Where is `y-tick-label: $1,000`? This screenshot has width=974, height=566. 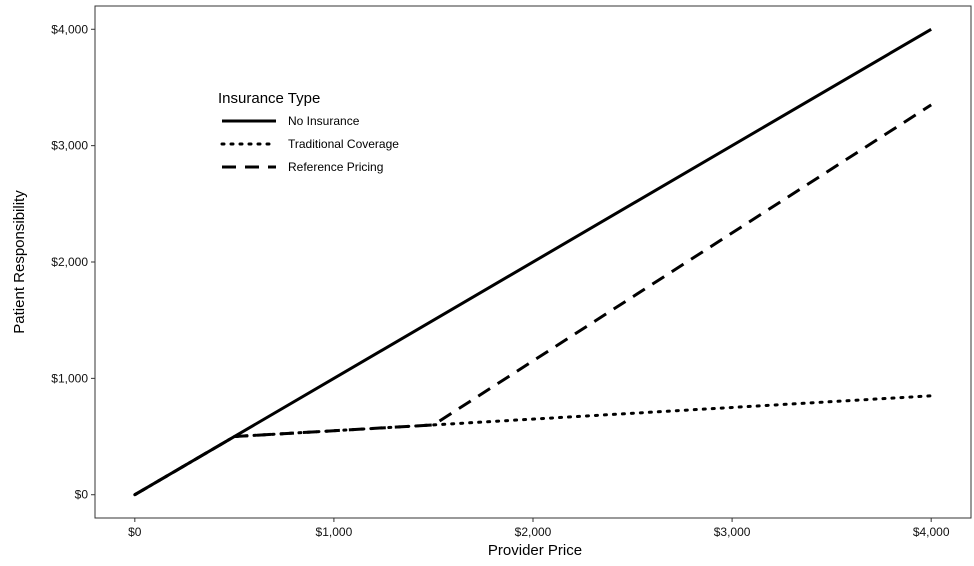 y-tick-label: $1,000 is located at coordinates (69, 378).